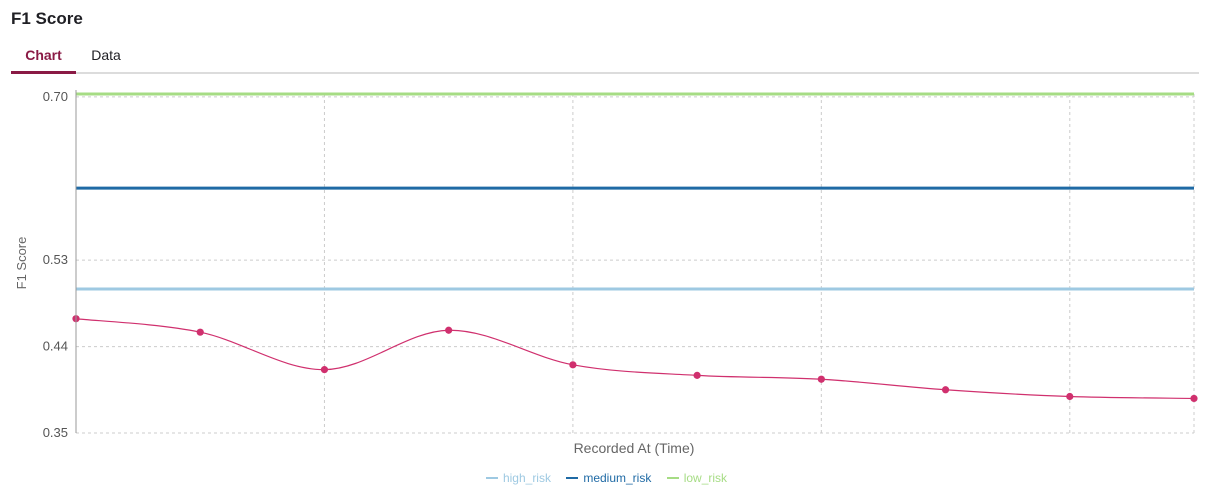 Image resolution: width=1213 pixels, height=502 pixels. I want to click on legend-swatch-low-risk, so click(672, 477).